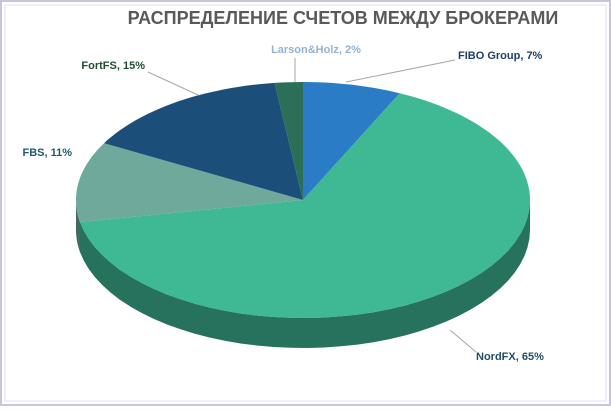 The width and height of the screenshot is (611, 411). What do you see at coordinates (500, 56) in the screenshot?
I see `data-label: FIBO Group, 7%` at bounding box center [500, 56].